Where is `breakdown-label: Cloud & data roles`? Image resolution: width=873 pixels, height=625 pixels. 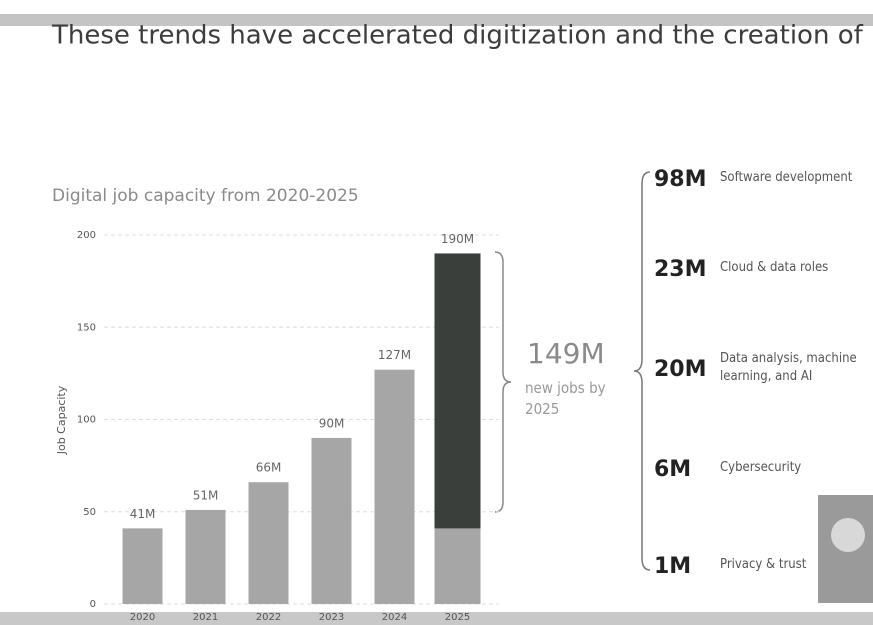 breakdown-label: Cloud & data roles is located at coordinates (774, 267).